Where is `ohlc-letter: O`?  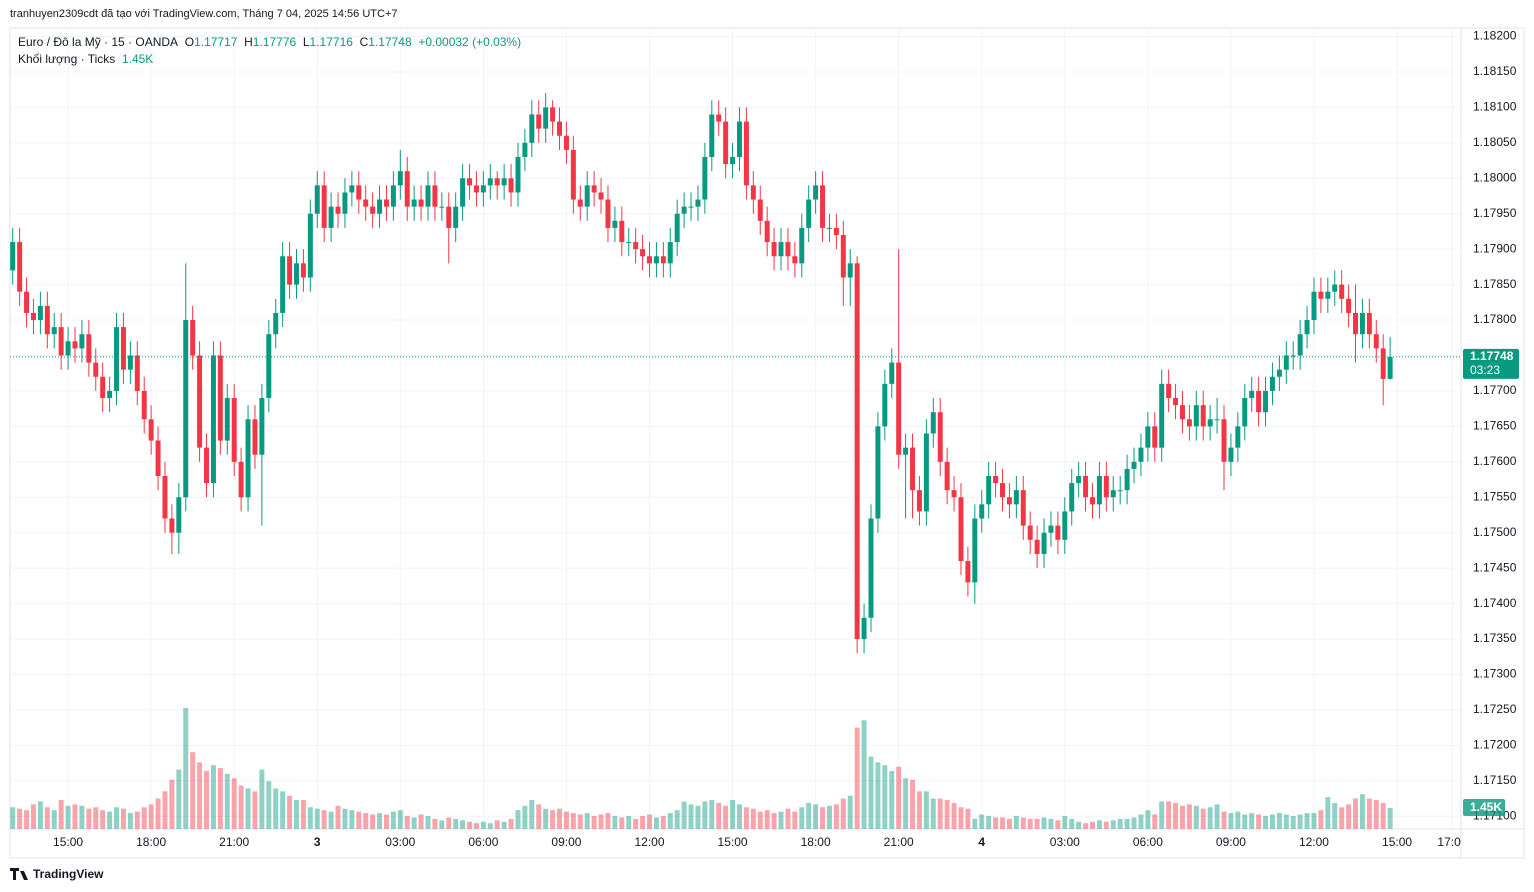 ohlc-letter: O is located at coordinates (189, 42).